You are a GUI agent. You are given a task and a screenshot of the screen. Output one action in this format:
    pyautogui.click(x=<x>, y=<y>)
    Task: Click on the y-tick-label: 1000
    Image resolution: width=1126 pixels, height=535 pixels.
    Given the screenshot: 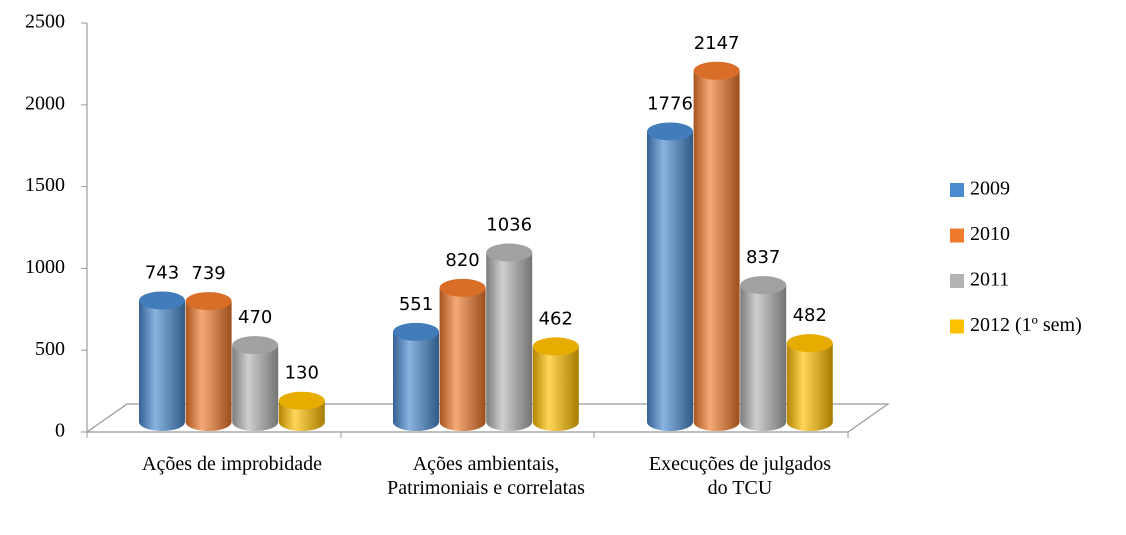 What is the action you would take?
    pyautogui.click(x=45, y=267)
    